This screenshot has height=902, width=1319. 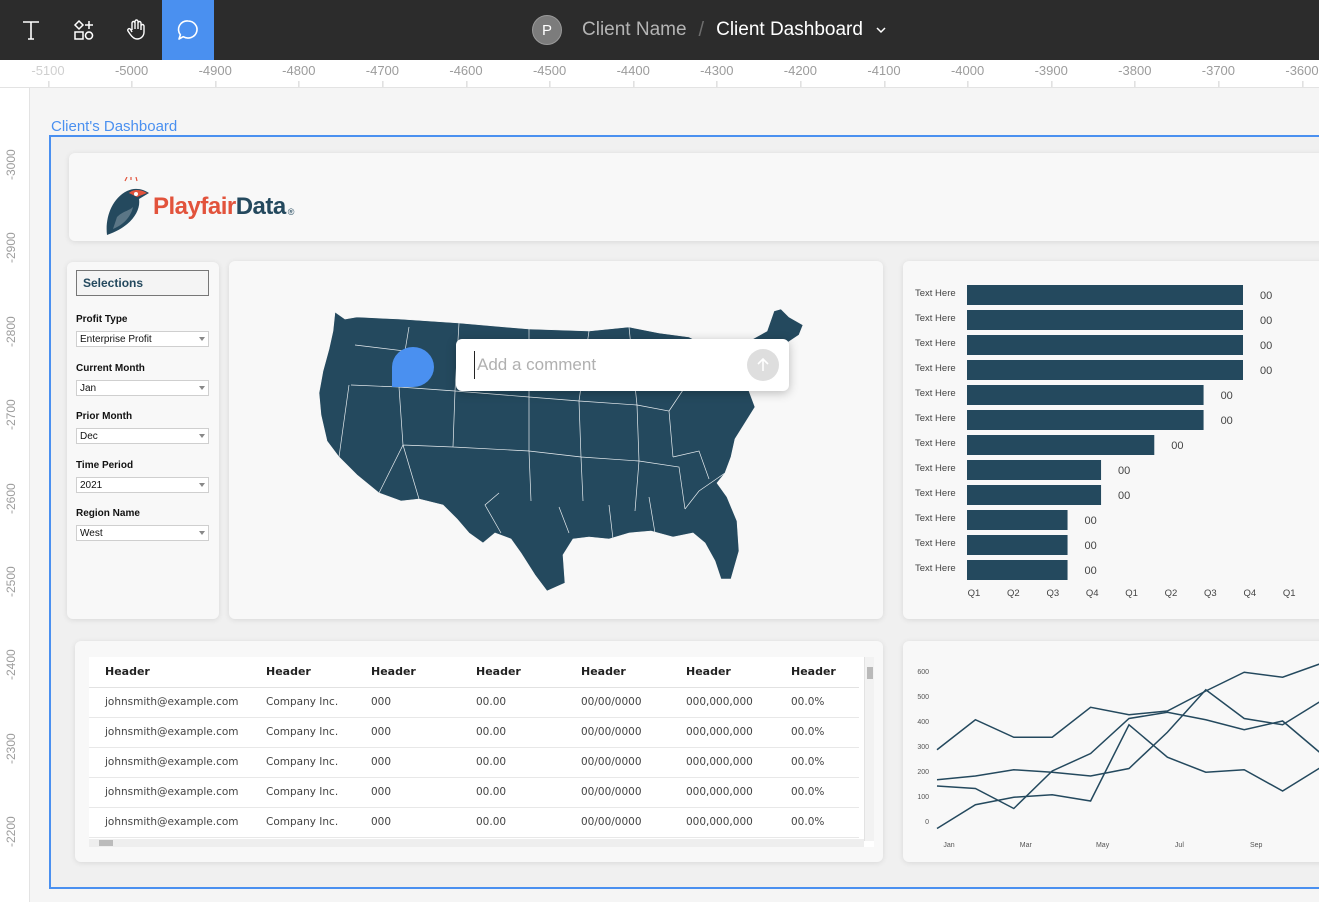 I want to click on text-icon, so click(x=31, y=30).